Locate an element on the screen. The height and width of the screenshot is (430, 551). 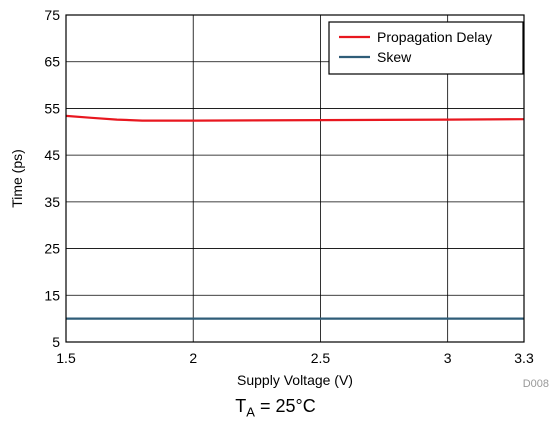
x-tick-label: 3 is located at coordinates (448, 358).